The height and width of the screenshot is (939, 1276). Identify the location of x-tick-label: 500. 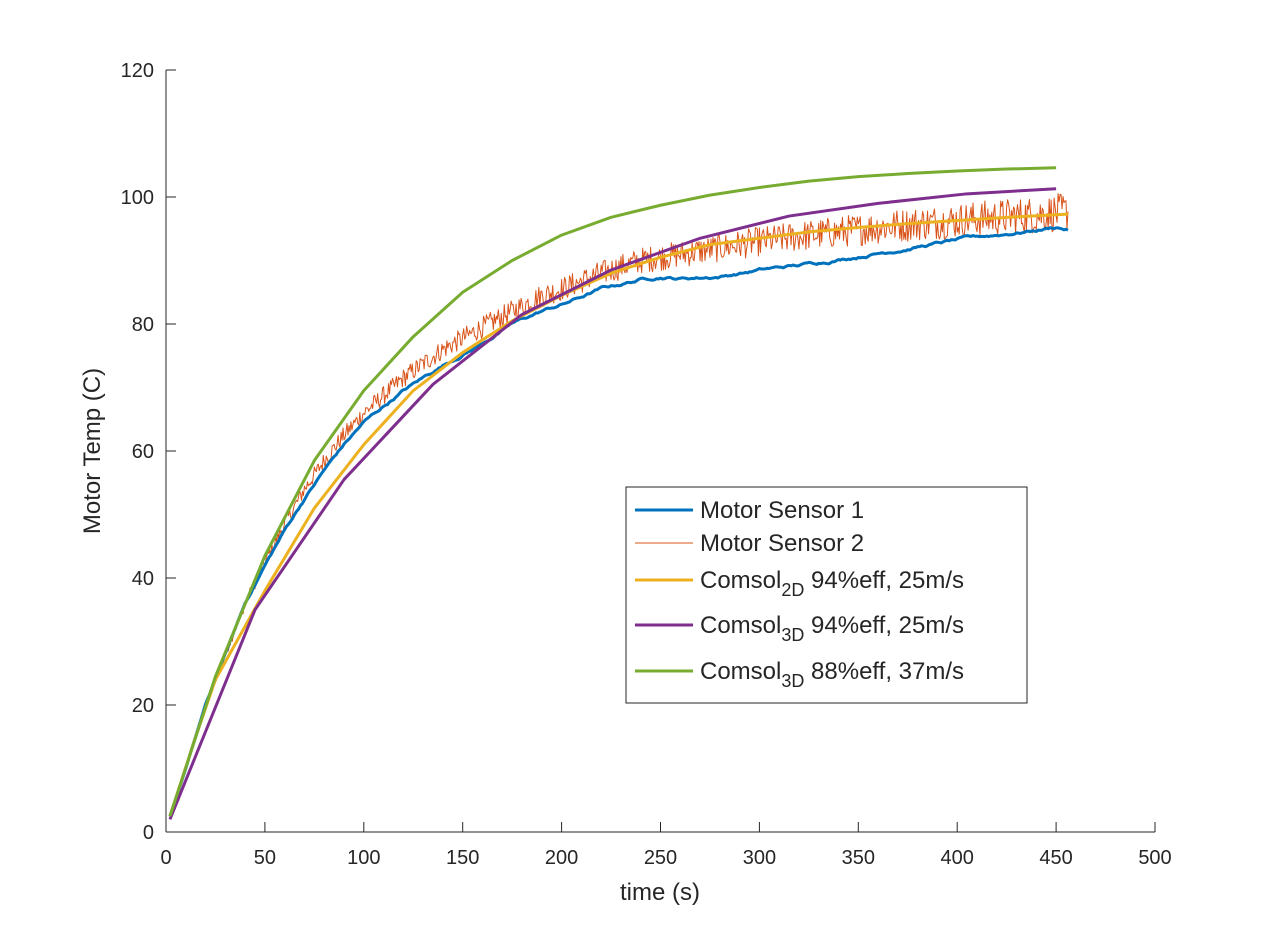
(1154, 858).